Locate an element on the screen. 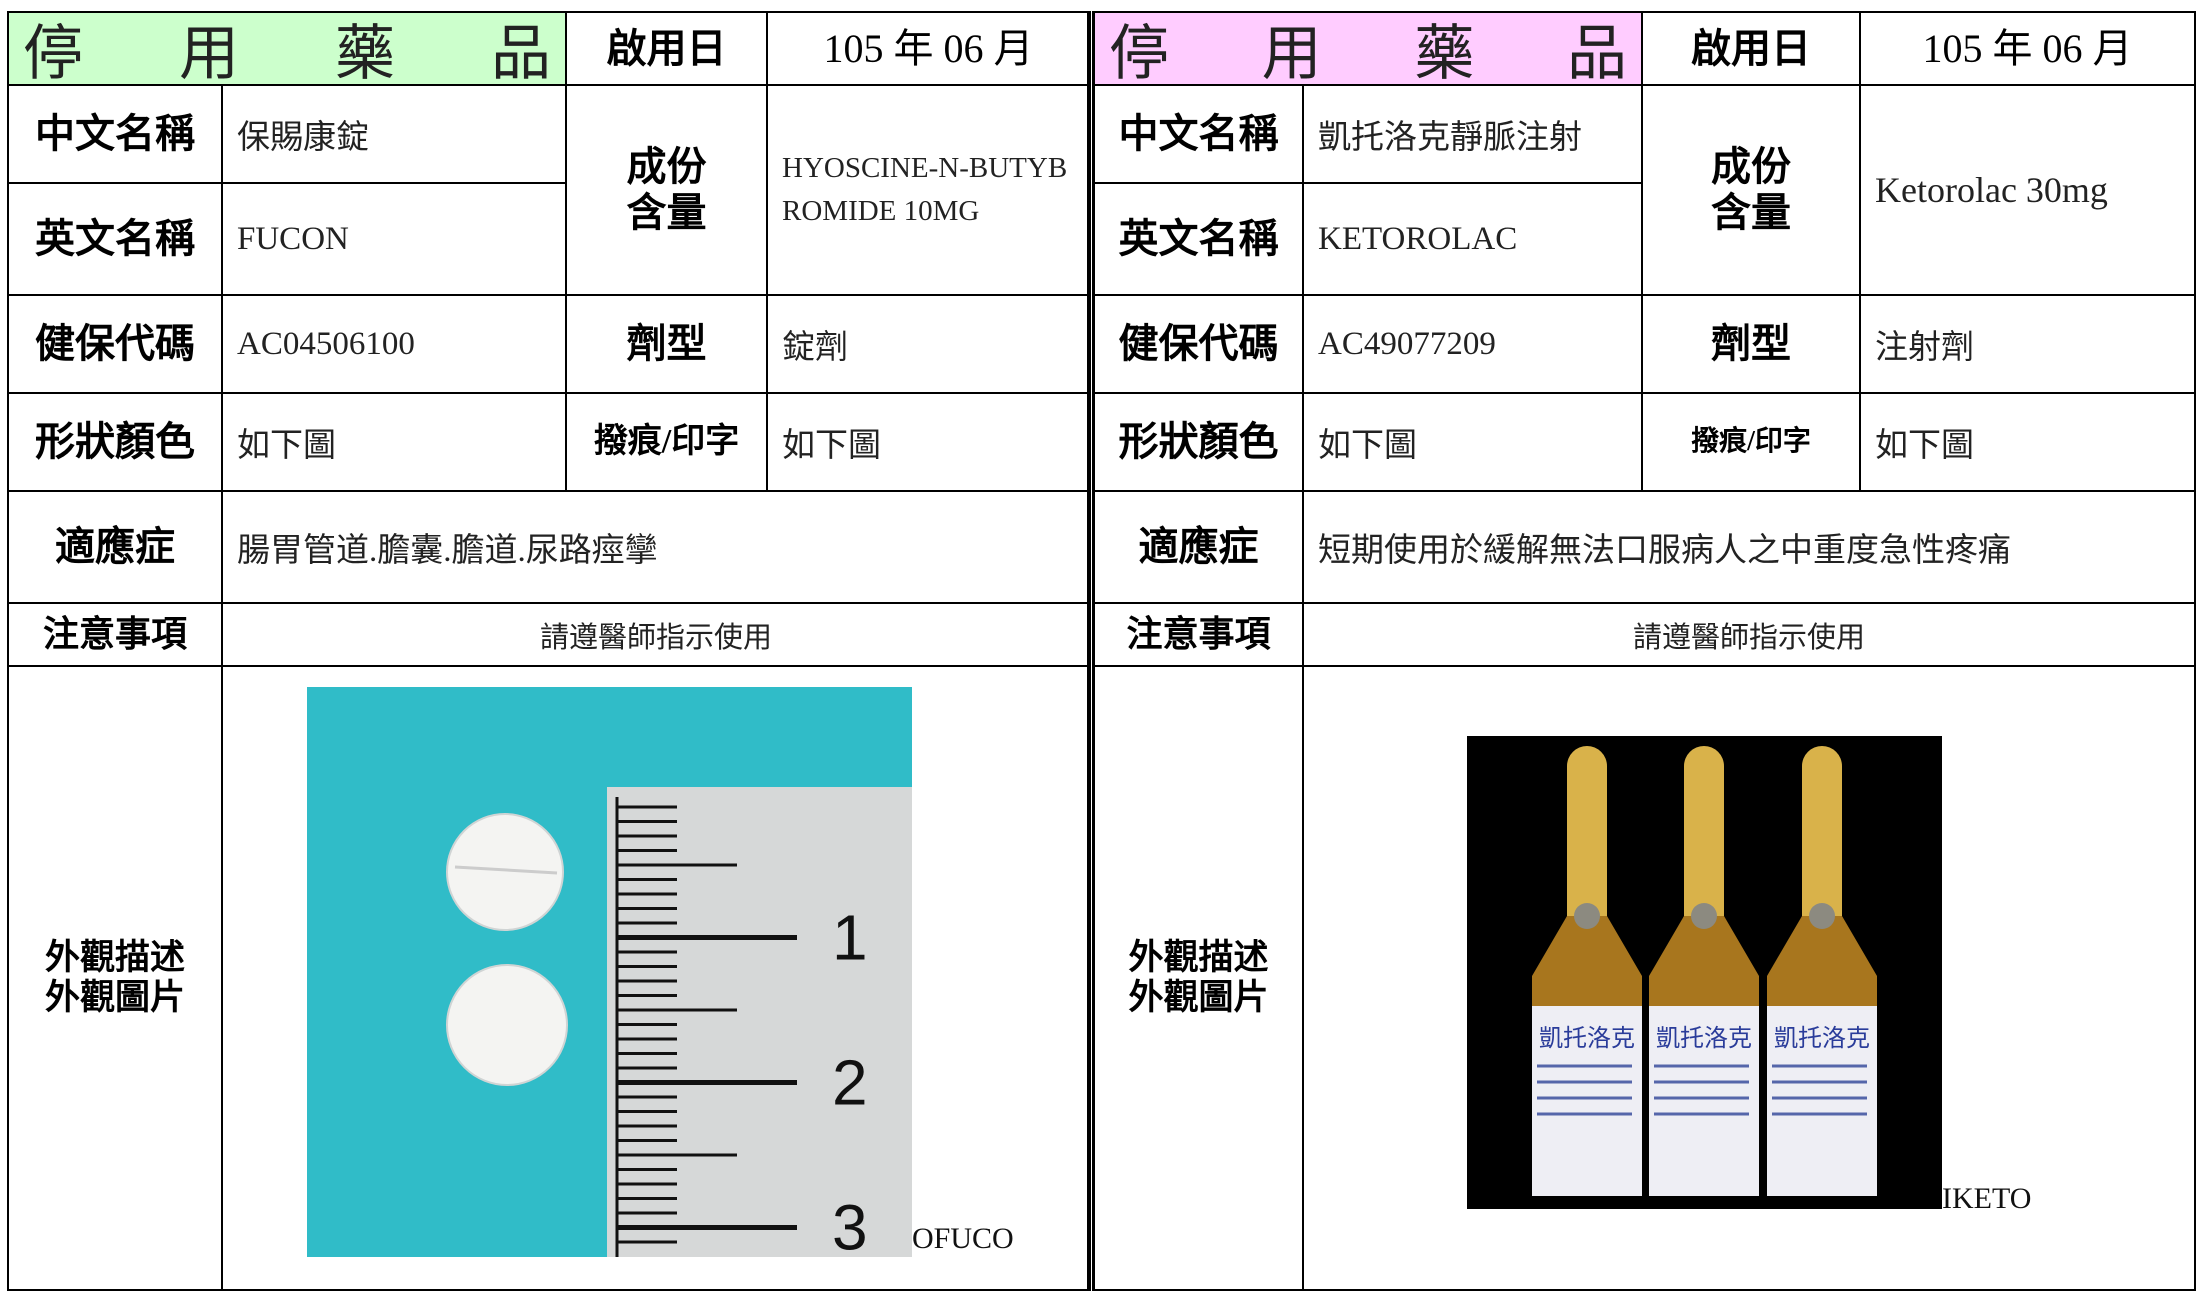  value: HYOSCINE-N-BUTYBROMIDE 10MG is located at coordinates (928, 190).